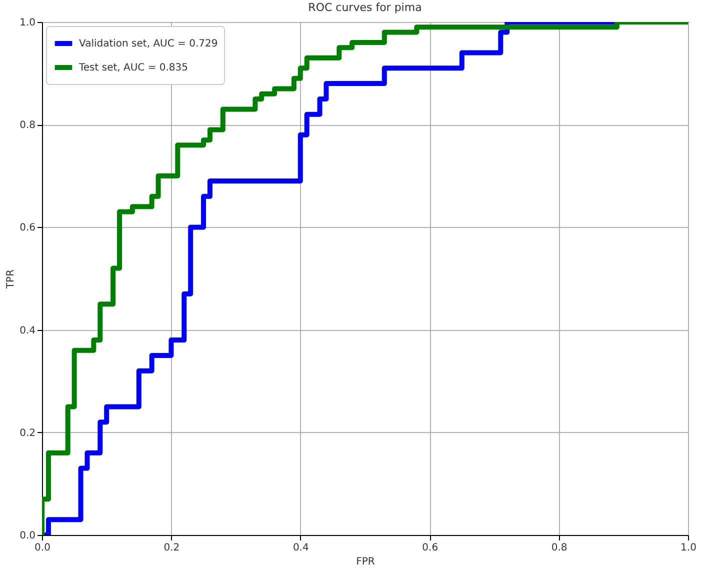 This screenshot has height=571, width=708. Describe the element at coordinates (172, 548) in the screenshot. I see `x-tick-label: 0.2` at that location.